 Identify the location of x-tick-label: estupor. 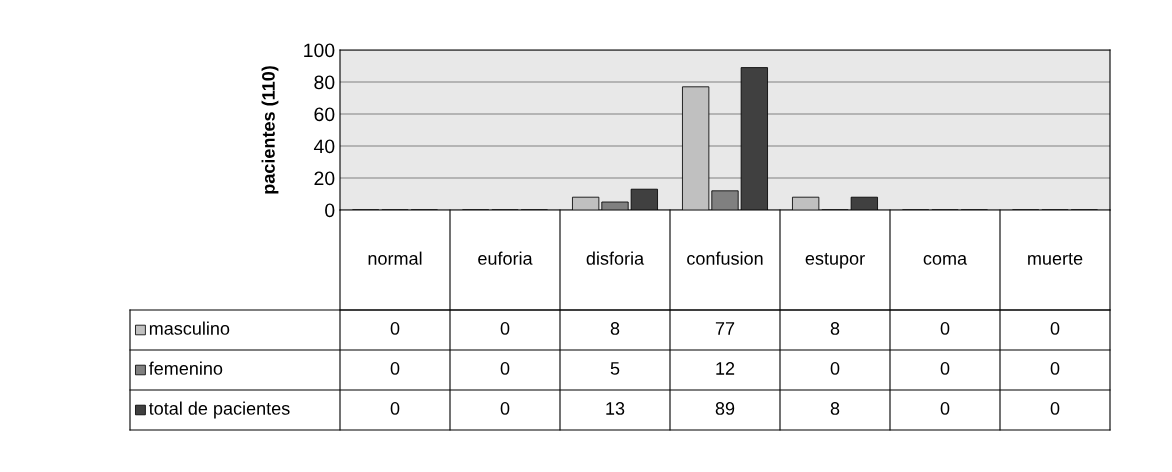
(835, 261).